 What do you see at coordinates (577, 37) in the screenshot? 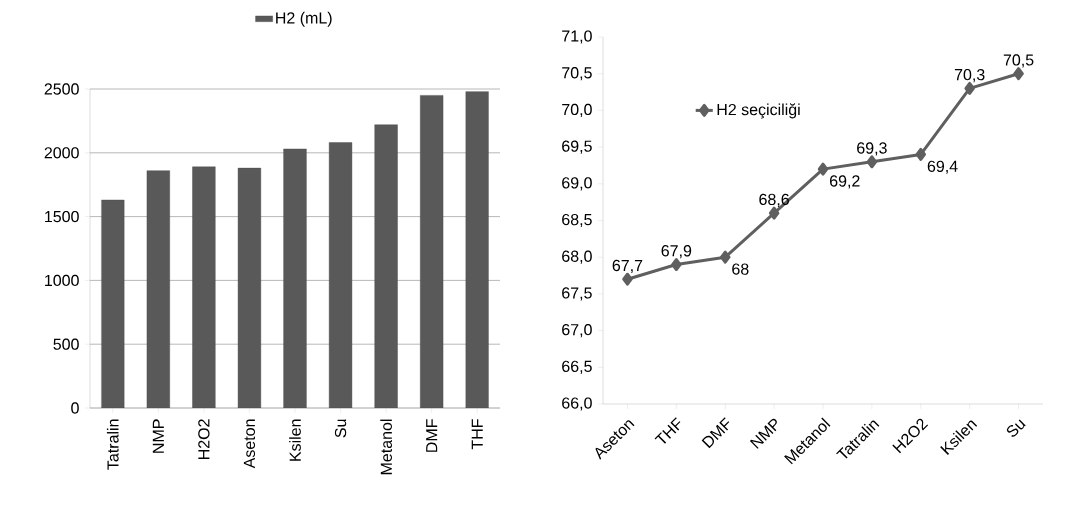
I see `y-tick-label: 71,0` at bounding box center [577, 37].